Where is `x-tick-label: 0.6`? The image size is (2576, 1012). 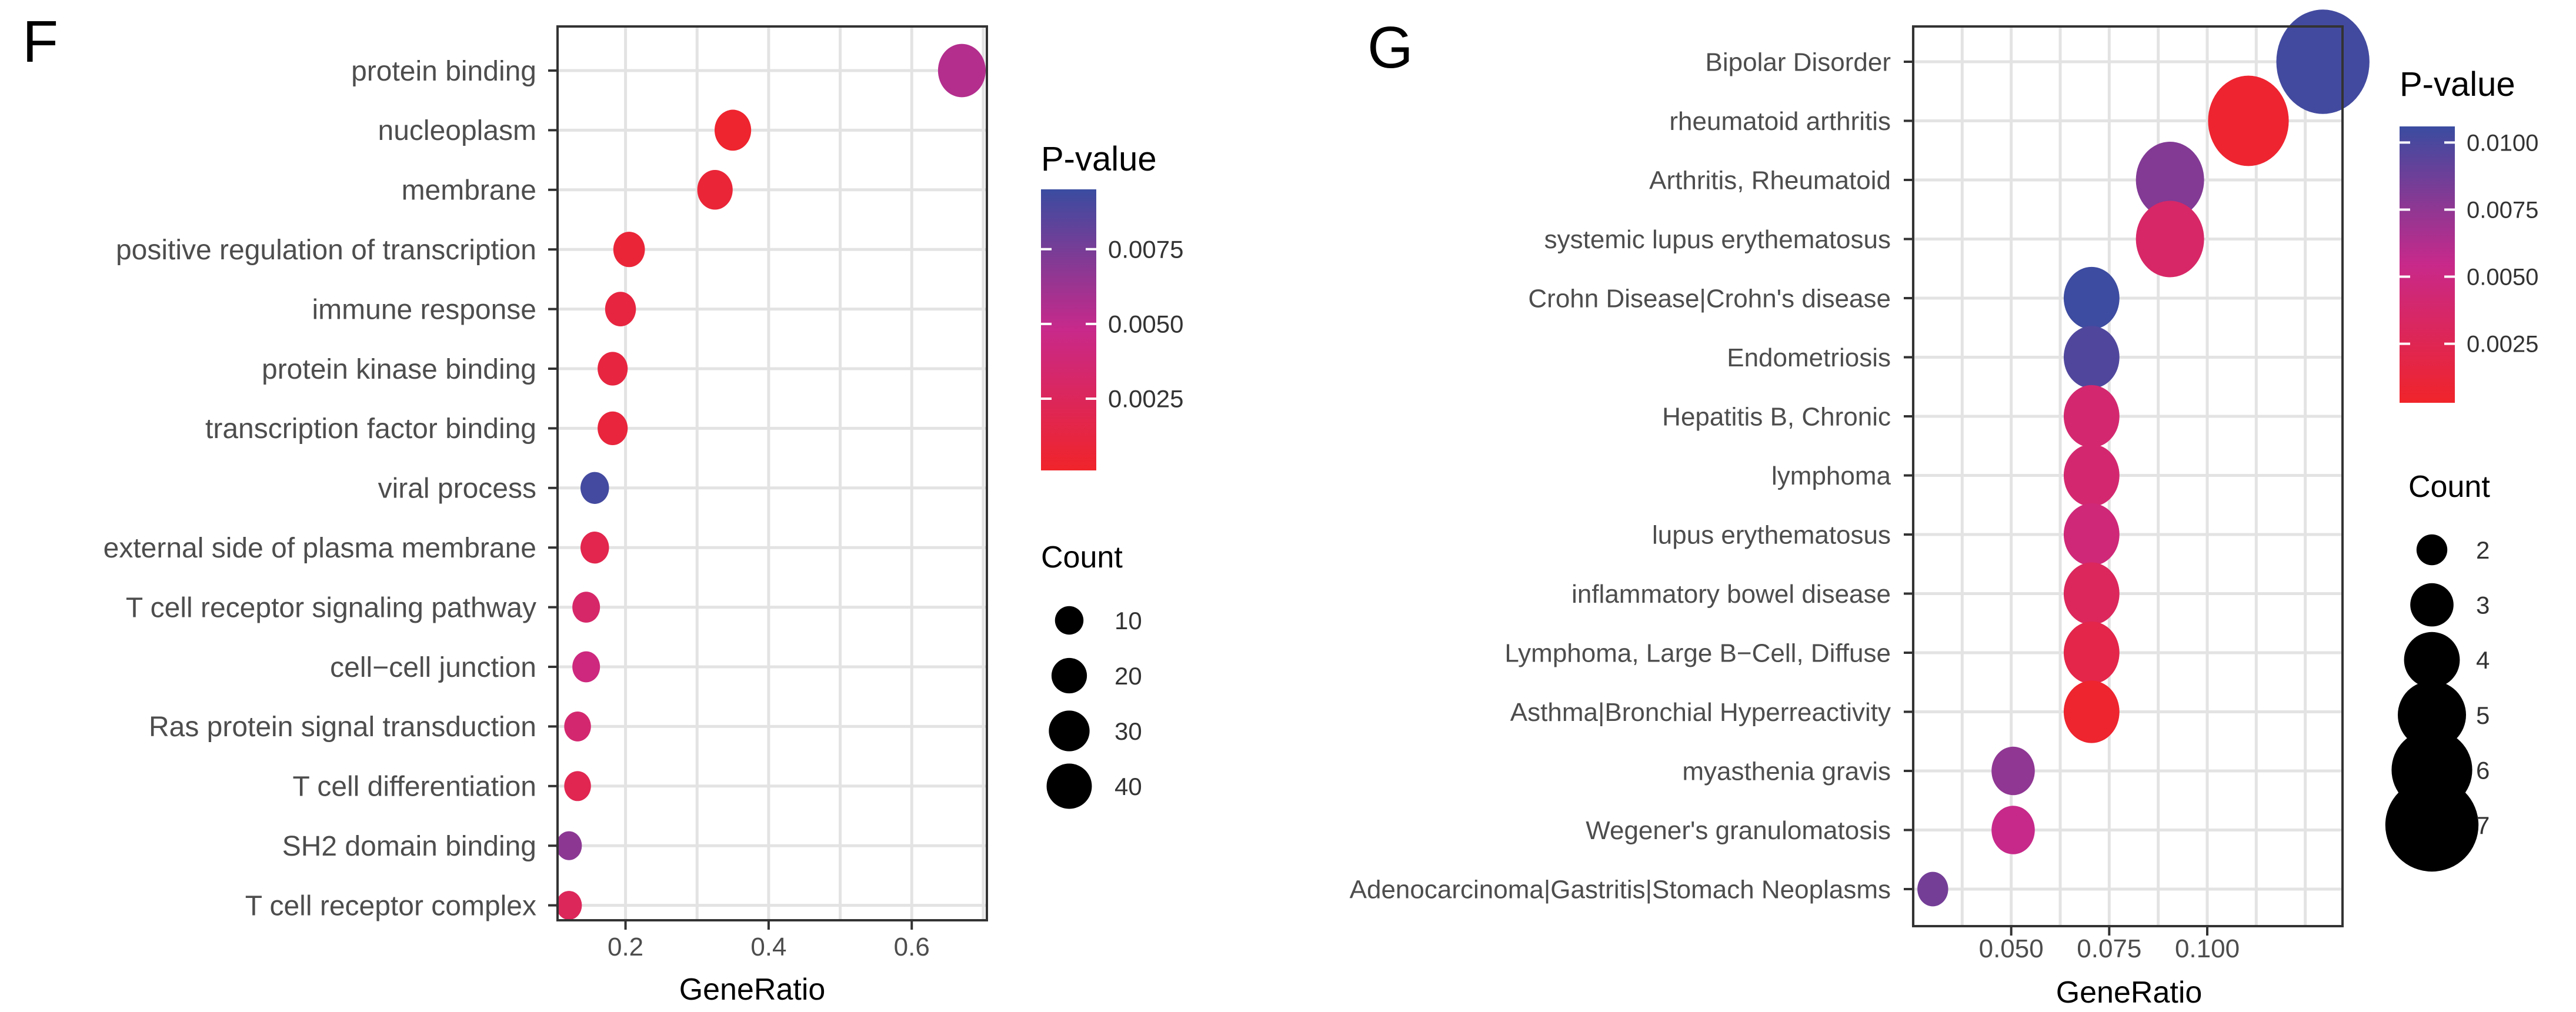
x-tick-label: 0.6 is located at coordinates (912, 947).